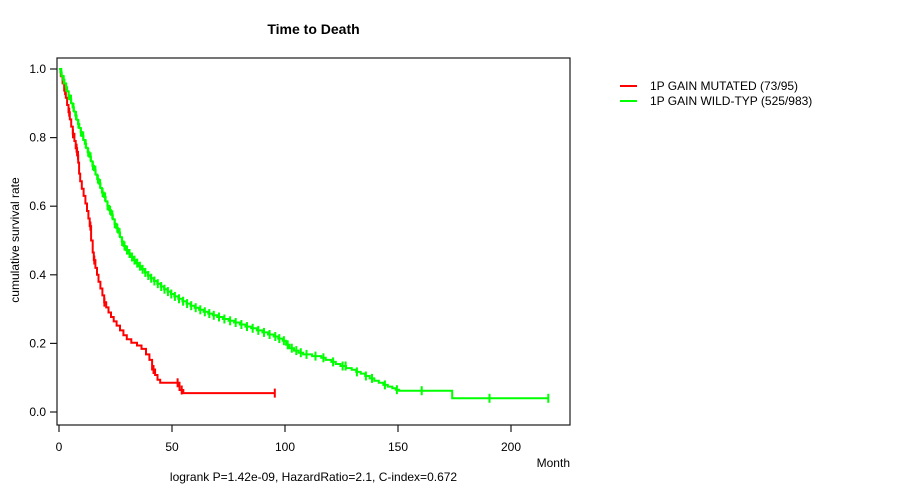 Image resolution: width=900 pixels, height=500 pixels. I want to click on legend-label-wild-typ: 1P GAIN WILD-TYP (525/983), so click(731, 100).